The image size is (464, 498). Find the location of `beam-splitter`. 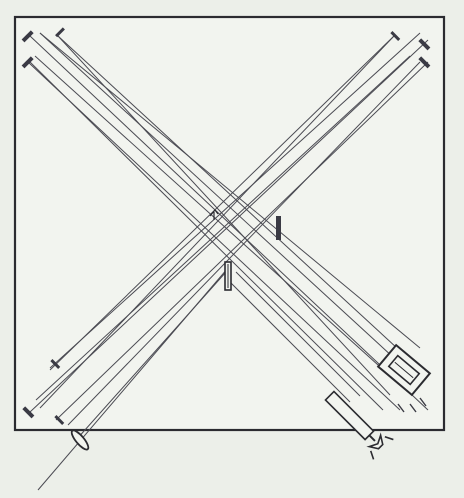

beam-splitter is located at coordinates (228, 276).